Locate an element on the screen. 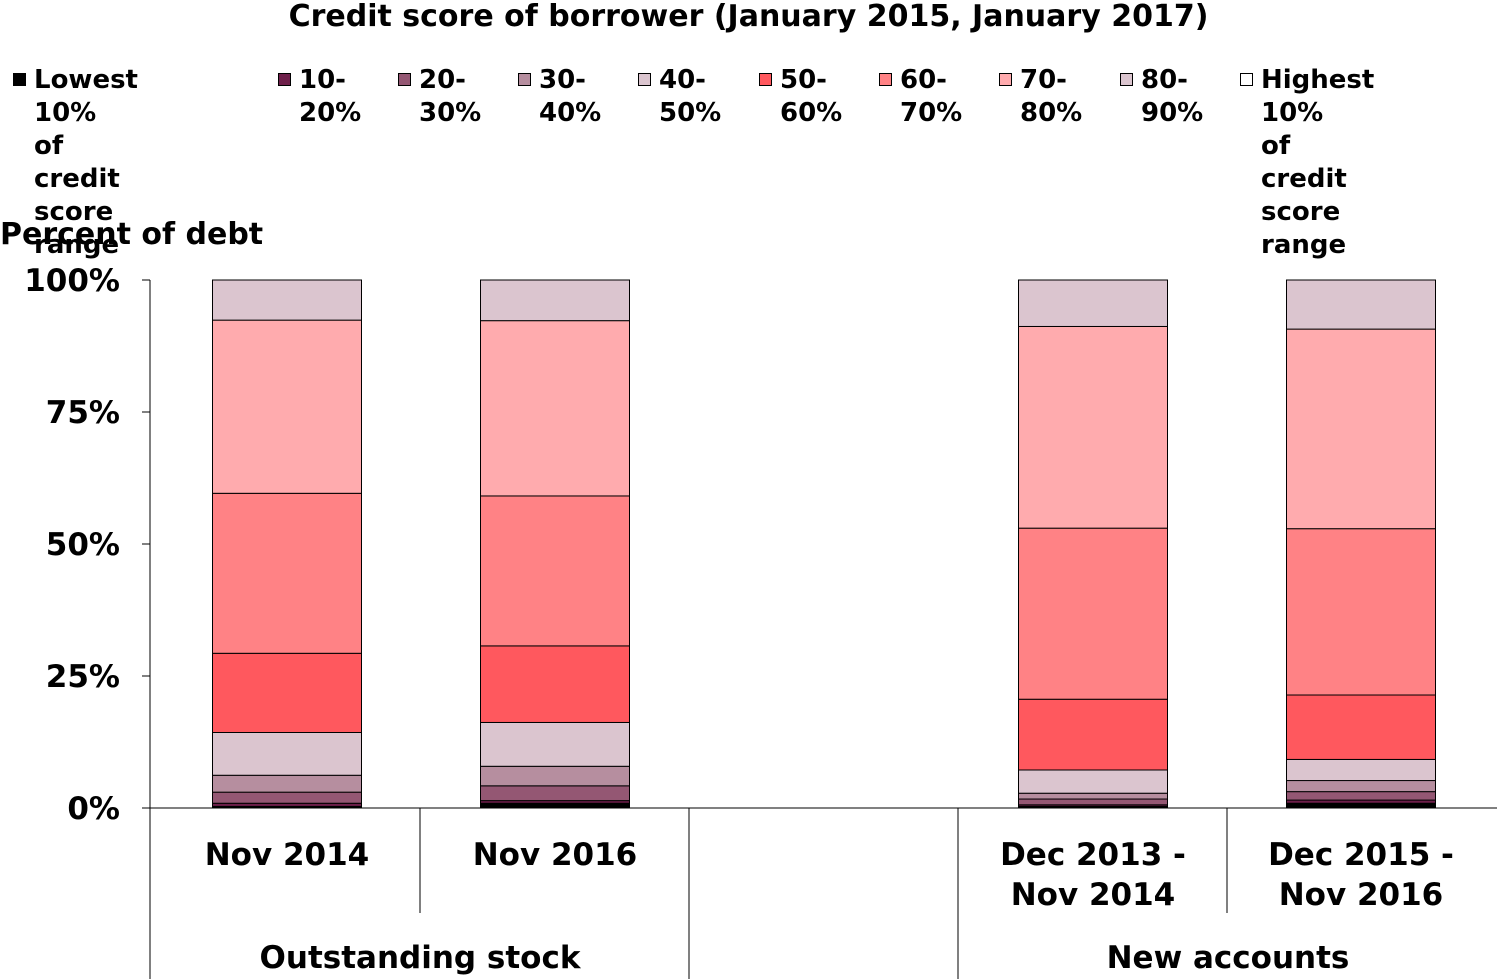 The image size is (1497, 979). legend-label: 50- 60% is located at coordinates (811, 96).